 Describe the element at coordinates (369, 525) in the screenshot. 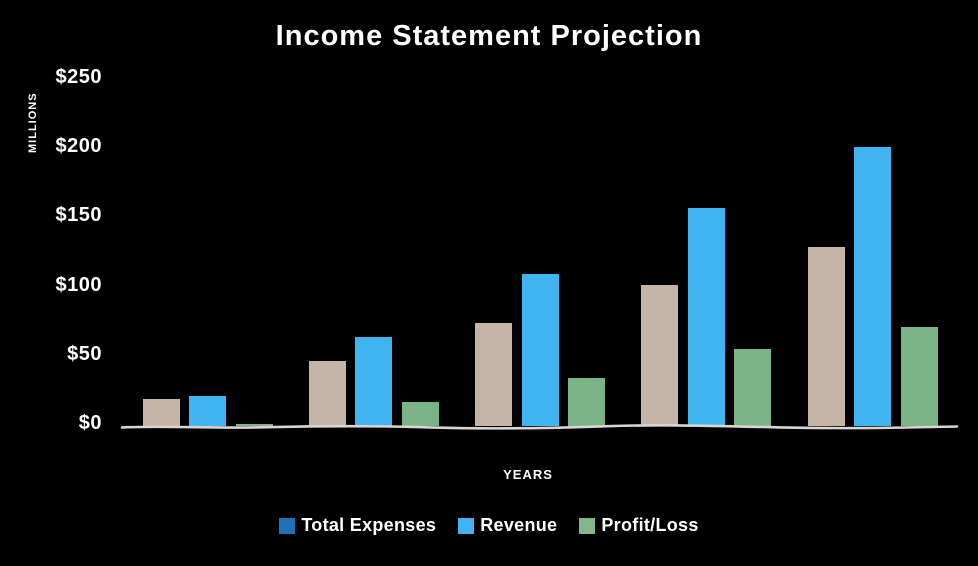

I see `legend-label: Total Expenses` at that location.